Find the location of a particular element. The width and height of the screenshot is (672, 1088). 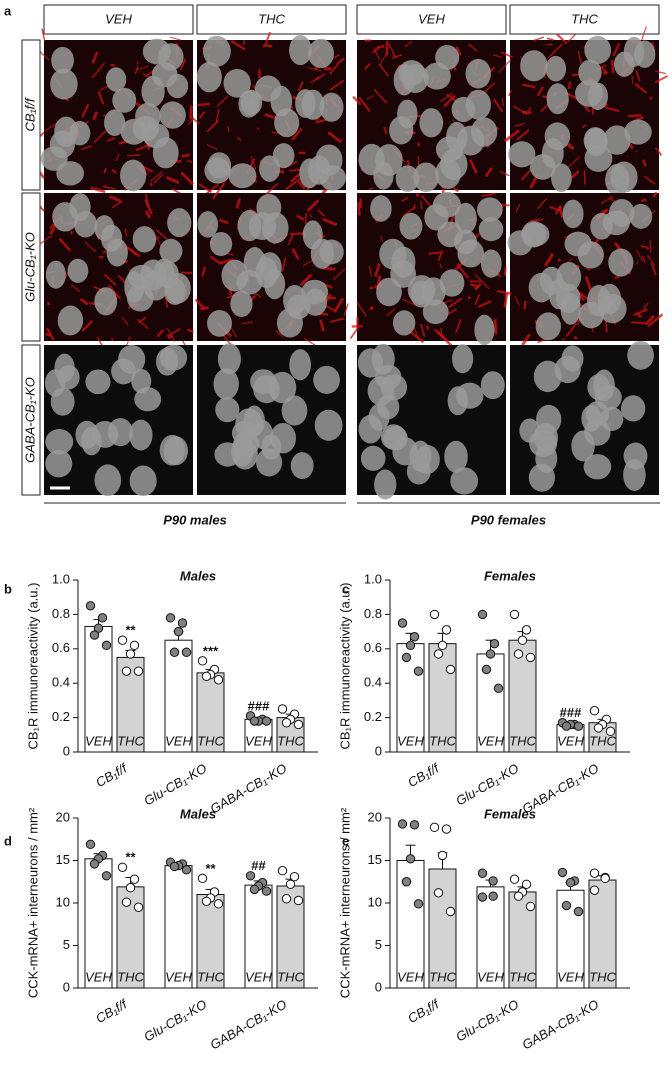

row-label: Glu-CB₁-KO is located at coordinates (29, 267).